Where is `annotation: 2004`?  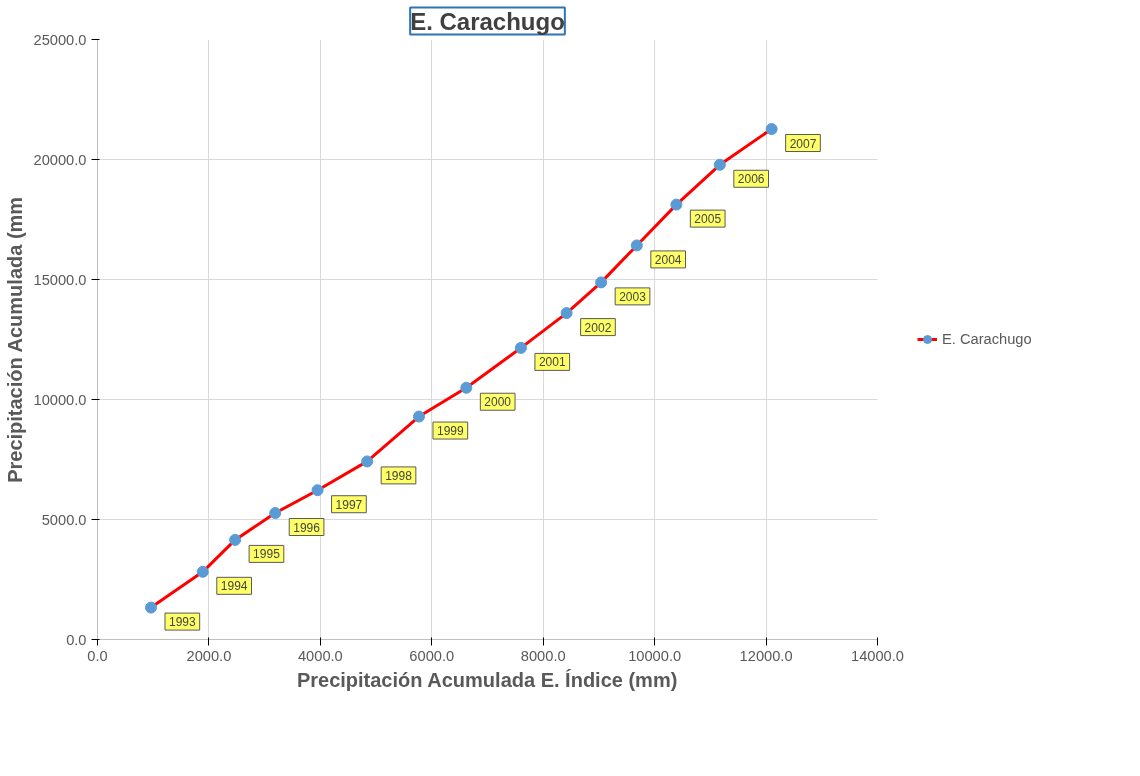
annotation: 2004 is located at coordinates (668, 259).